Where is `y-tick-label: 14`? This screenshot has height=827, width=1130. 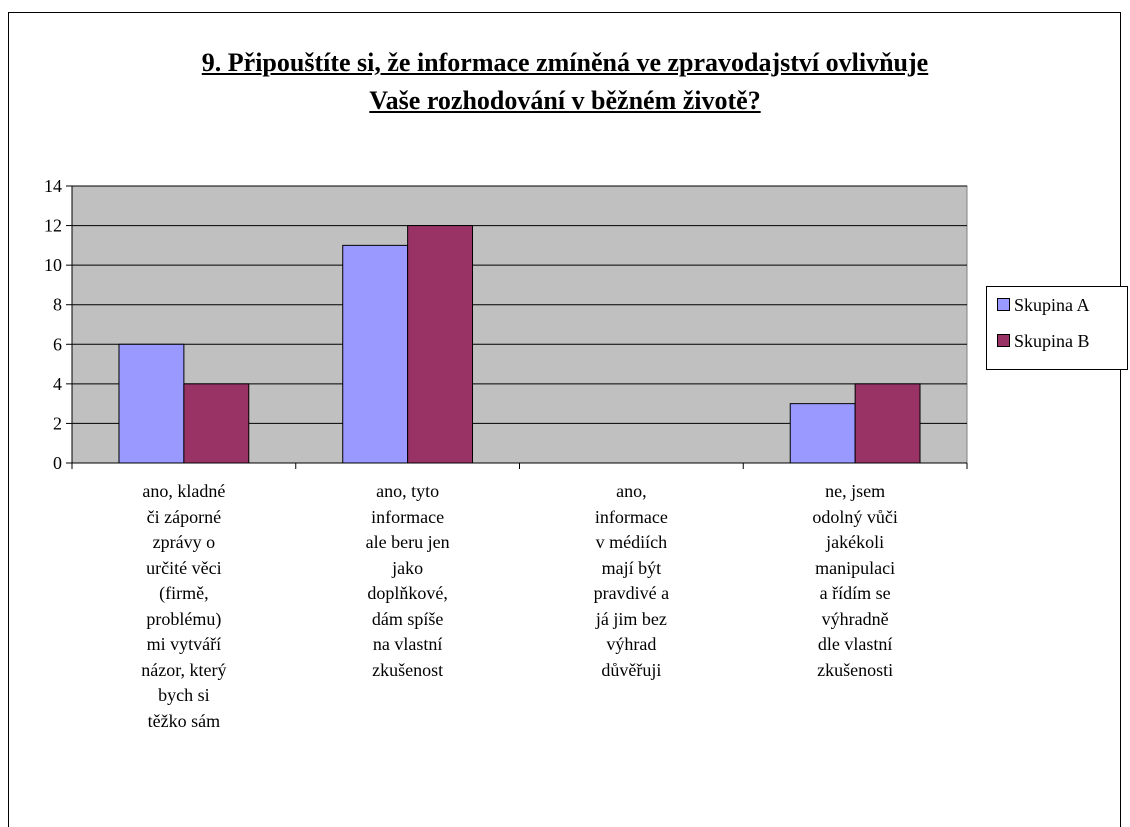
y-tick-label: 14 is located at coordinates (53, 186).